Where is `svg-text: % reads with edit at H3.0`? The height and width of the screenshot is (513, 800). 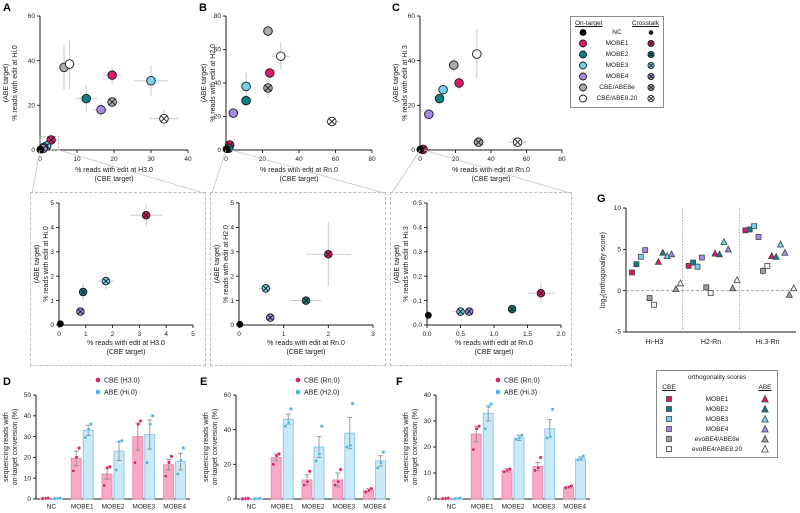
svg-text: % reads with edit at H3.0 is located at coordinates (126, 343).